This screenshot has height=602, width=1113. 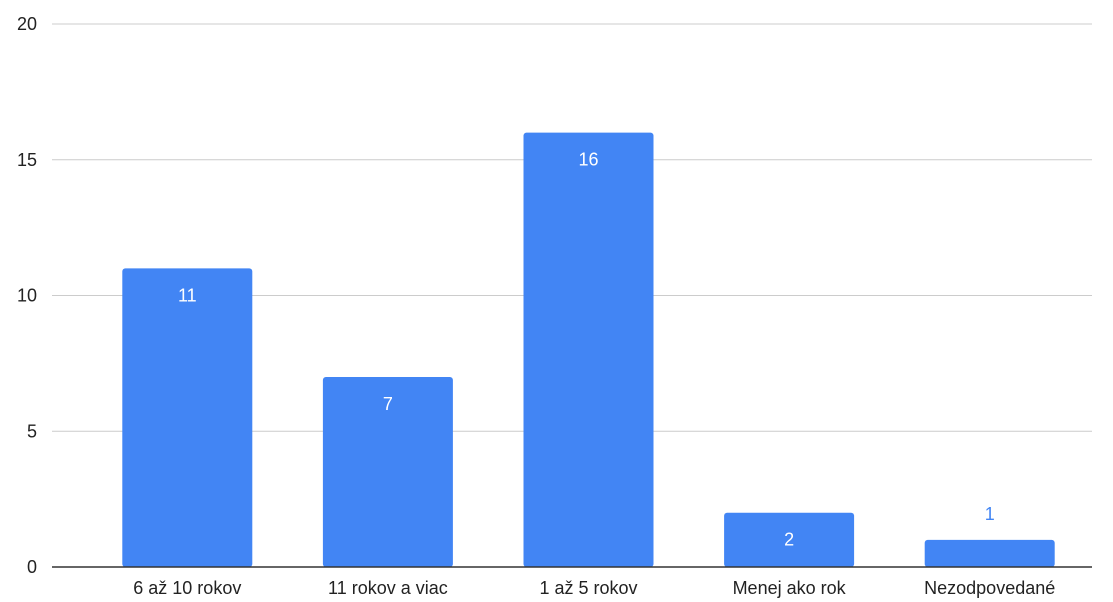 I want to click on x-category-label: Nezodpovedané, so click(x=989, y=588).